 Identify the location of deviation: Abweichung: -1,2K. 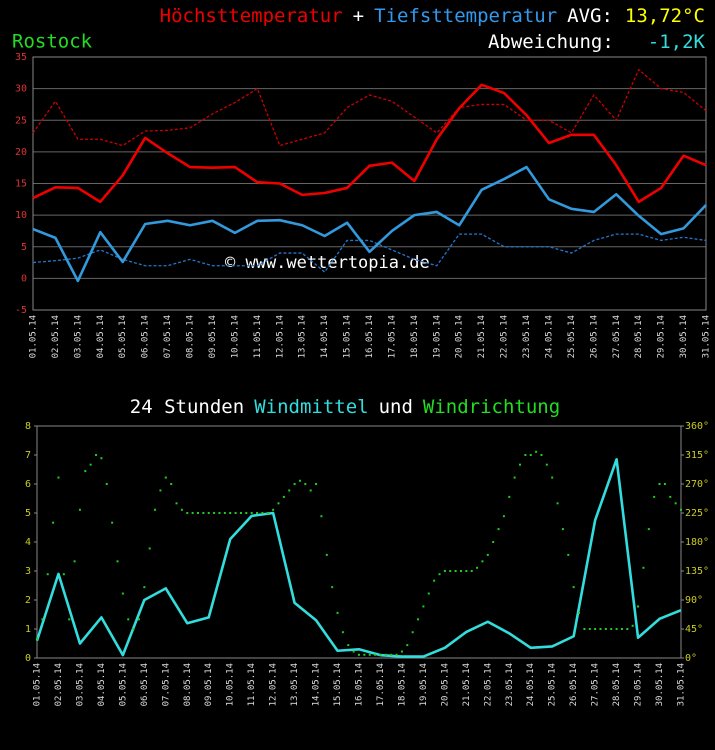
(597, 42).